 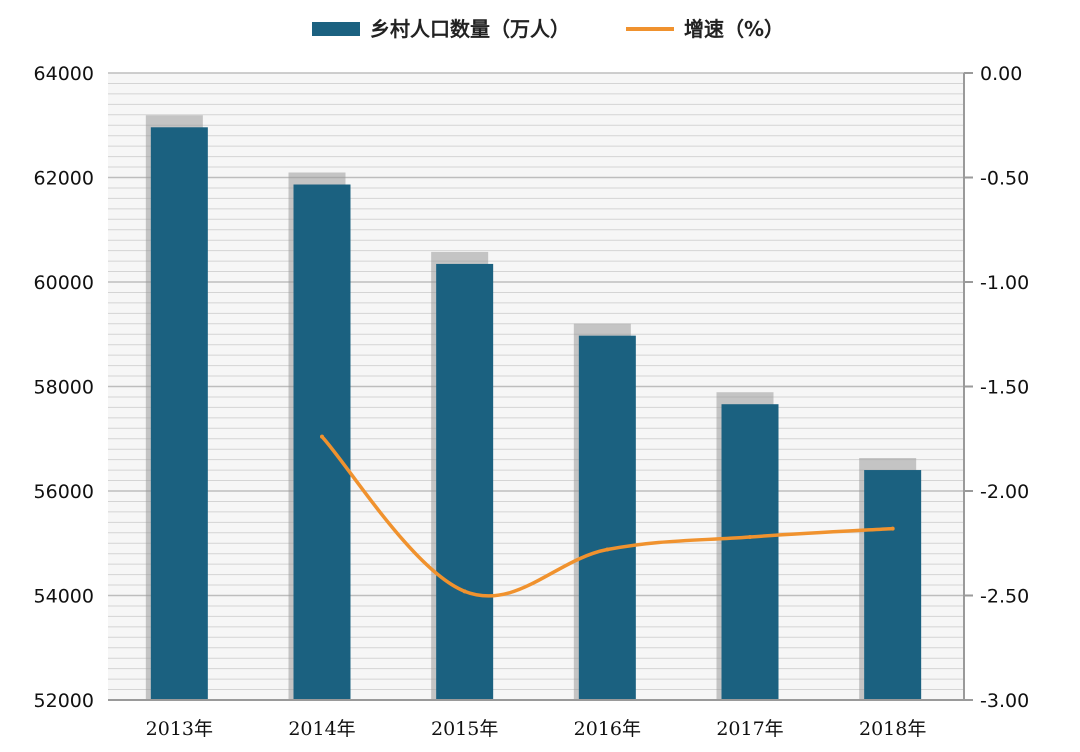 I want to click on left-tick-label: 52000, so click(x=64, y=701).